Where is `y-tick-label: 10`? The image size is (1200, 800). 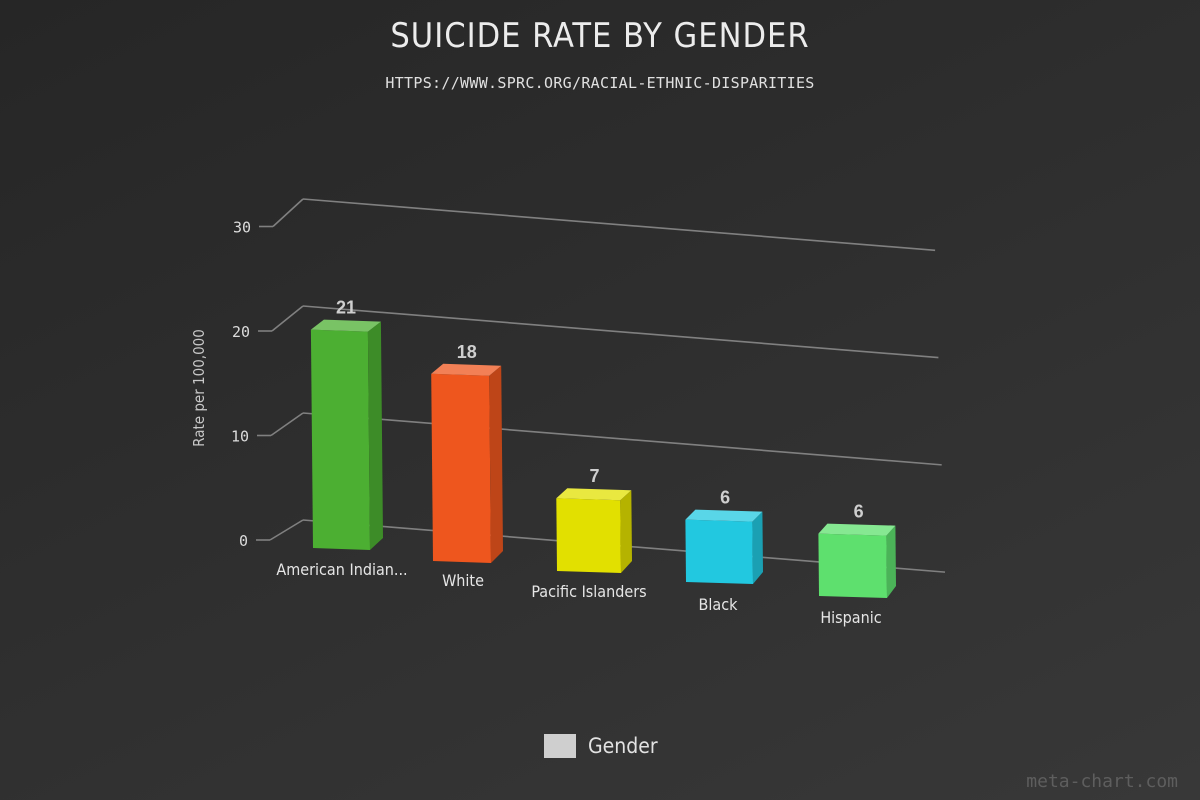
y-tick-label: 10 is located at coordinates (240, 437).